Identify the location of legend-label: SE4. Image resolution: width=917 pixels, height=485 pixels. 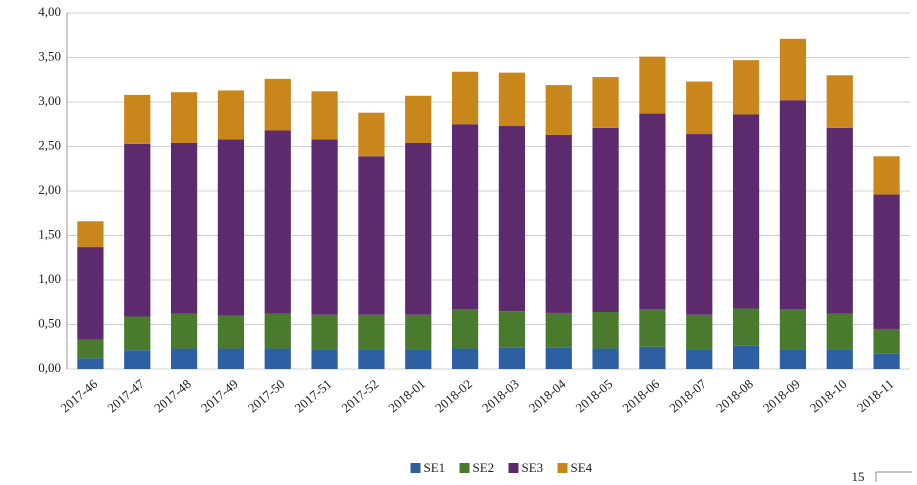
(582, 467).